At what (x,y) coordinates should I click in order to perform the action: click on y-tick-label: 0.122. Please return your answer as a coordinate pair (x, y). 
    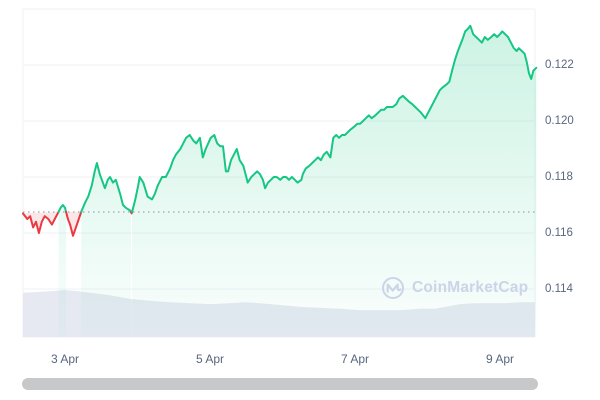
    Looking at the image, I should click on (559, 64).